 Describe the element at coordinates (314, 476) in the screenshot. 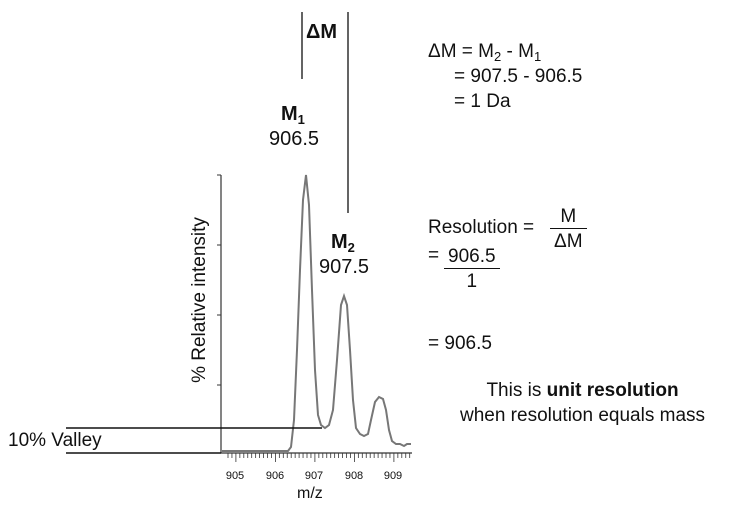

I see `x-tick-label: 907` at that location.